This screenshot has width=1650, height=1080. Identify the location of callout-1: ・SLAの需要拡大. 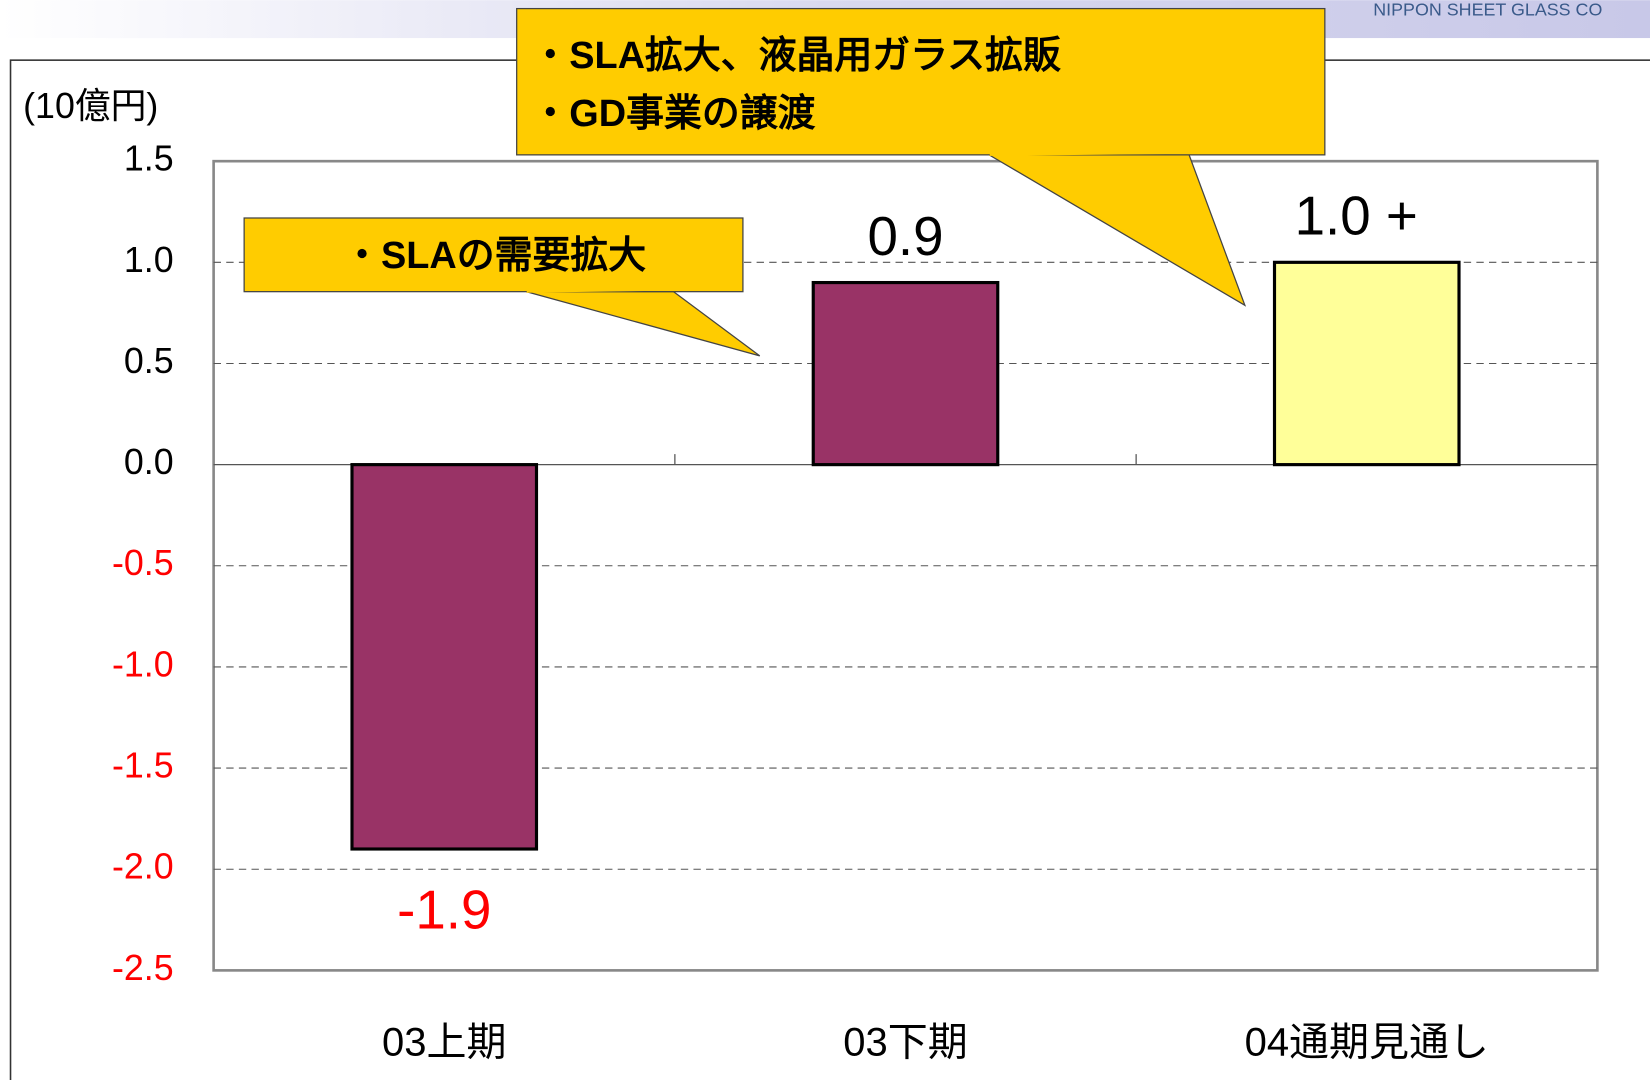
(502, 287).